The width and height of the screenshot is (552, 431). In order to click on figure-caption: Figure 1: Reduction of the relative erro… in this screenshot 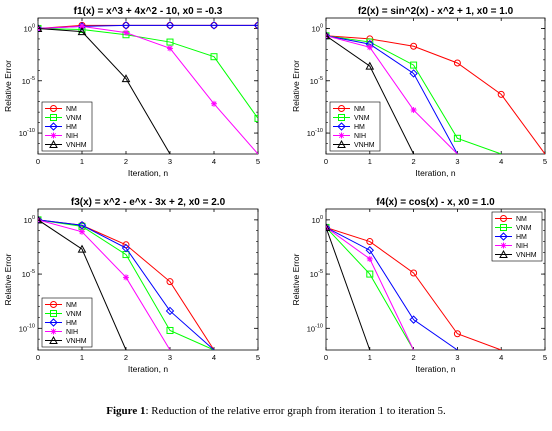, I will do `click(276, 411)`.